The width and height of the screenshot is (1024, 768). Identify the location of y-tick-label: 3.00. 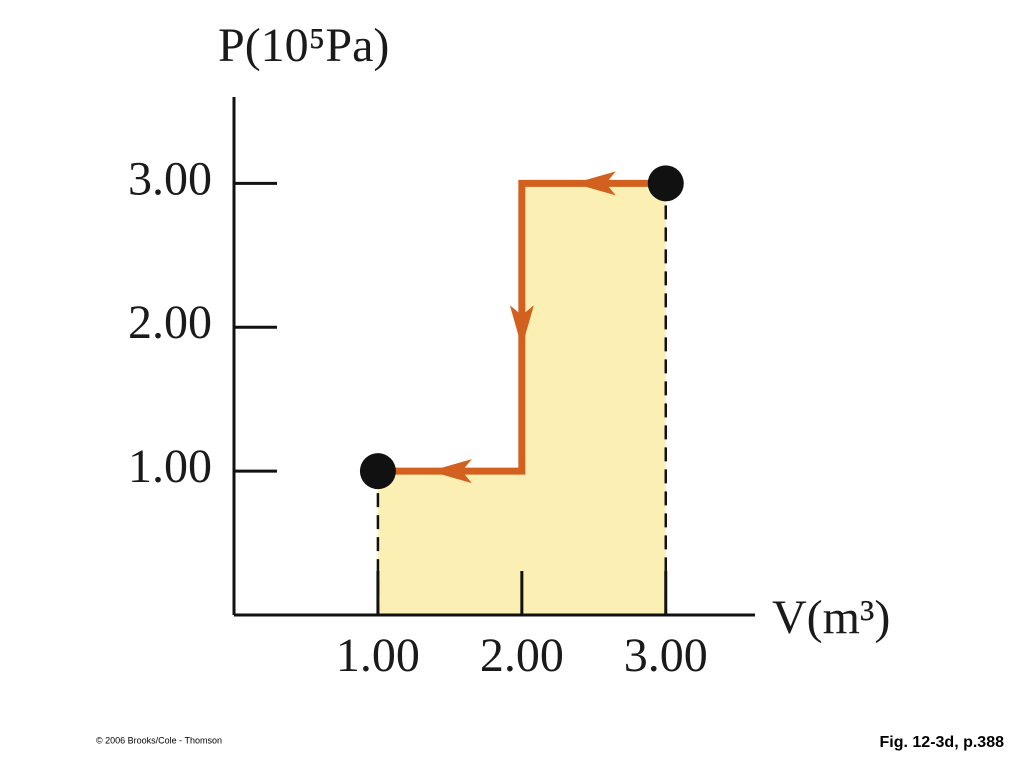
(170, 178).